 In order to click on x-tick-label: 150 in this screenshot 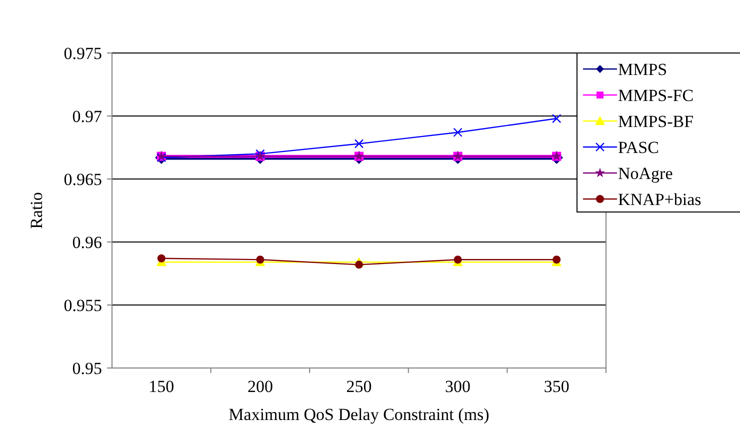, I will do `click(161, 386)`.